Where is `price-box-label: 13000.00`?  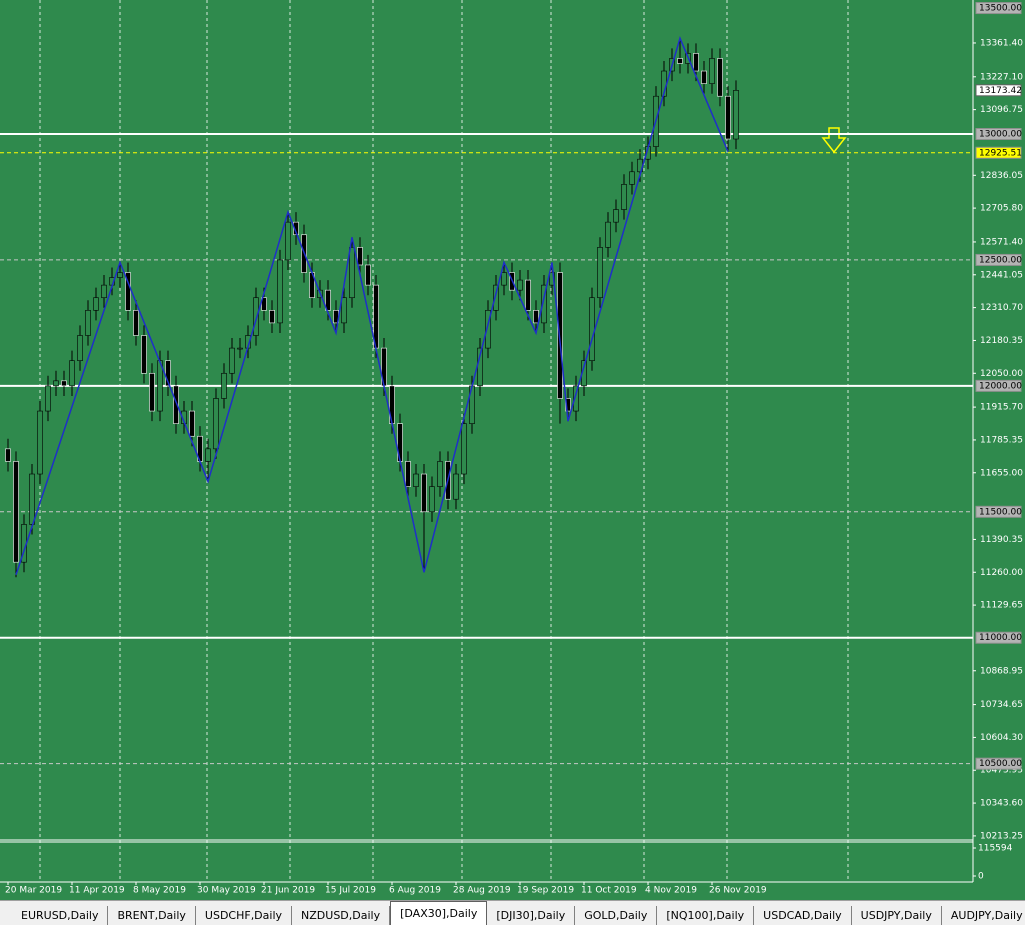
price-box-label: 13000.00 is located at coordinates (1000, 134).